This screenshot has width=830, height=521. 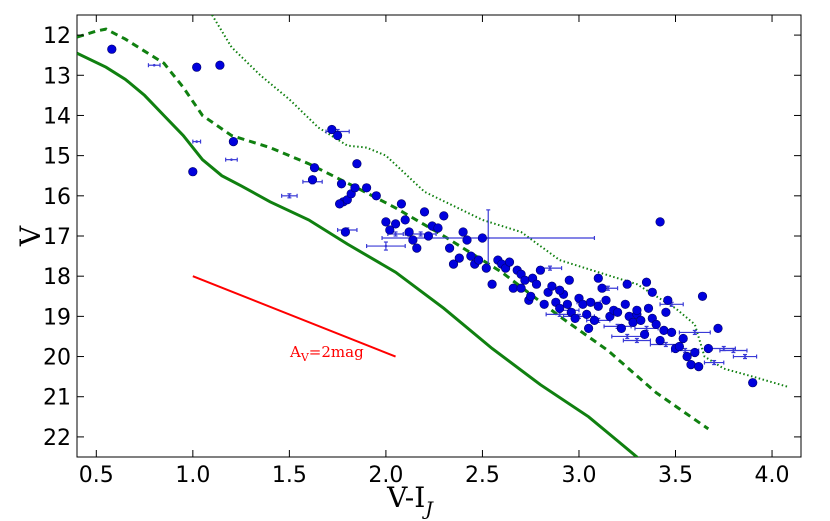 I want to click on x-tick-label: 2.0, so click(x=385, y=475).